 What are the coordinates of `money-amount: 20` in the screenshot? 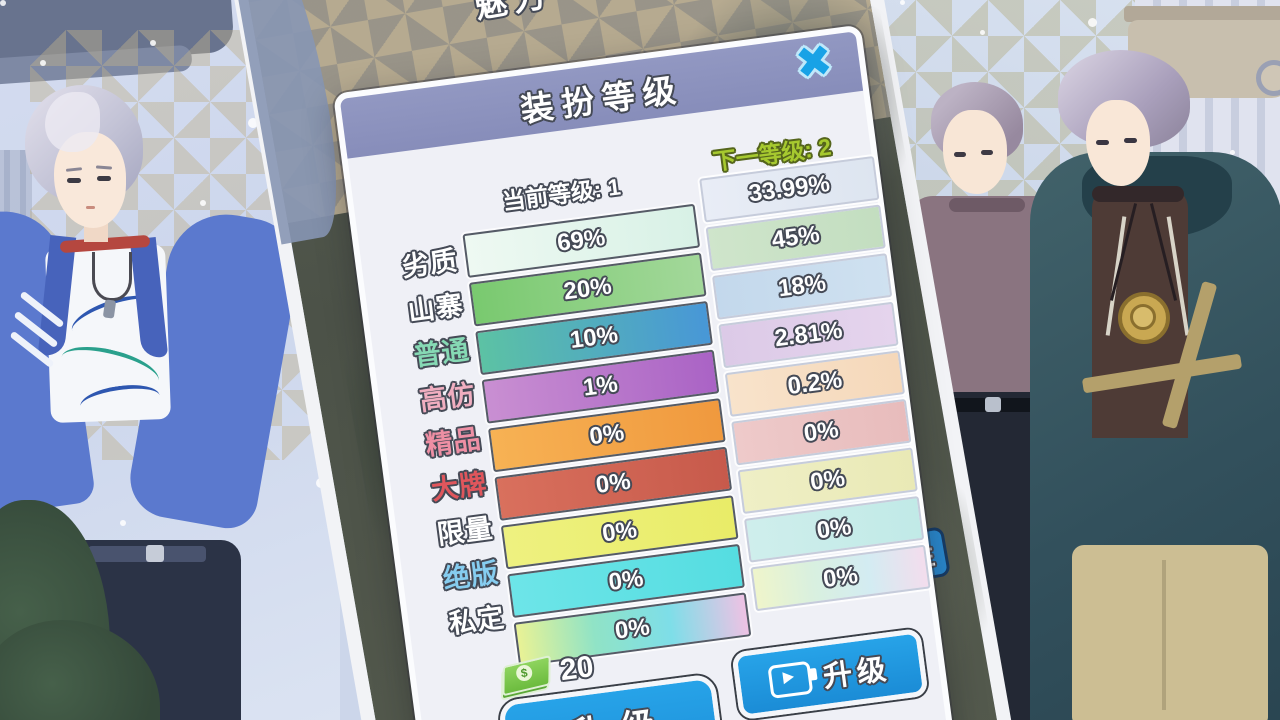 It's located at (577, 669).